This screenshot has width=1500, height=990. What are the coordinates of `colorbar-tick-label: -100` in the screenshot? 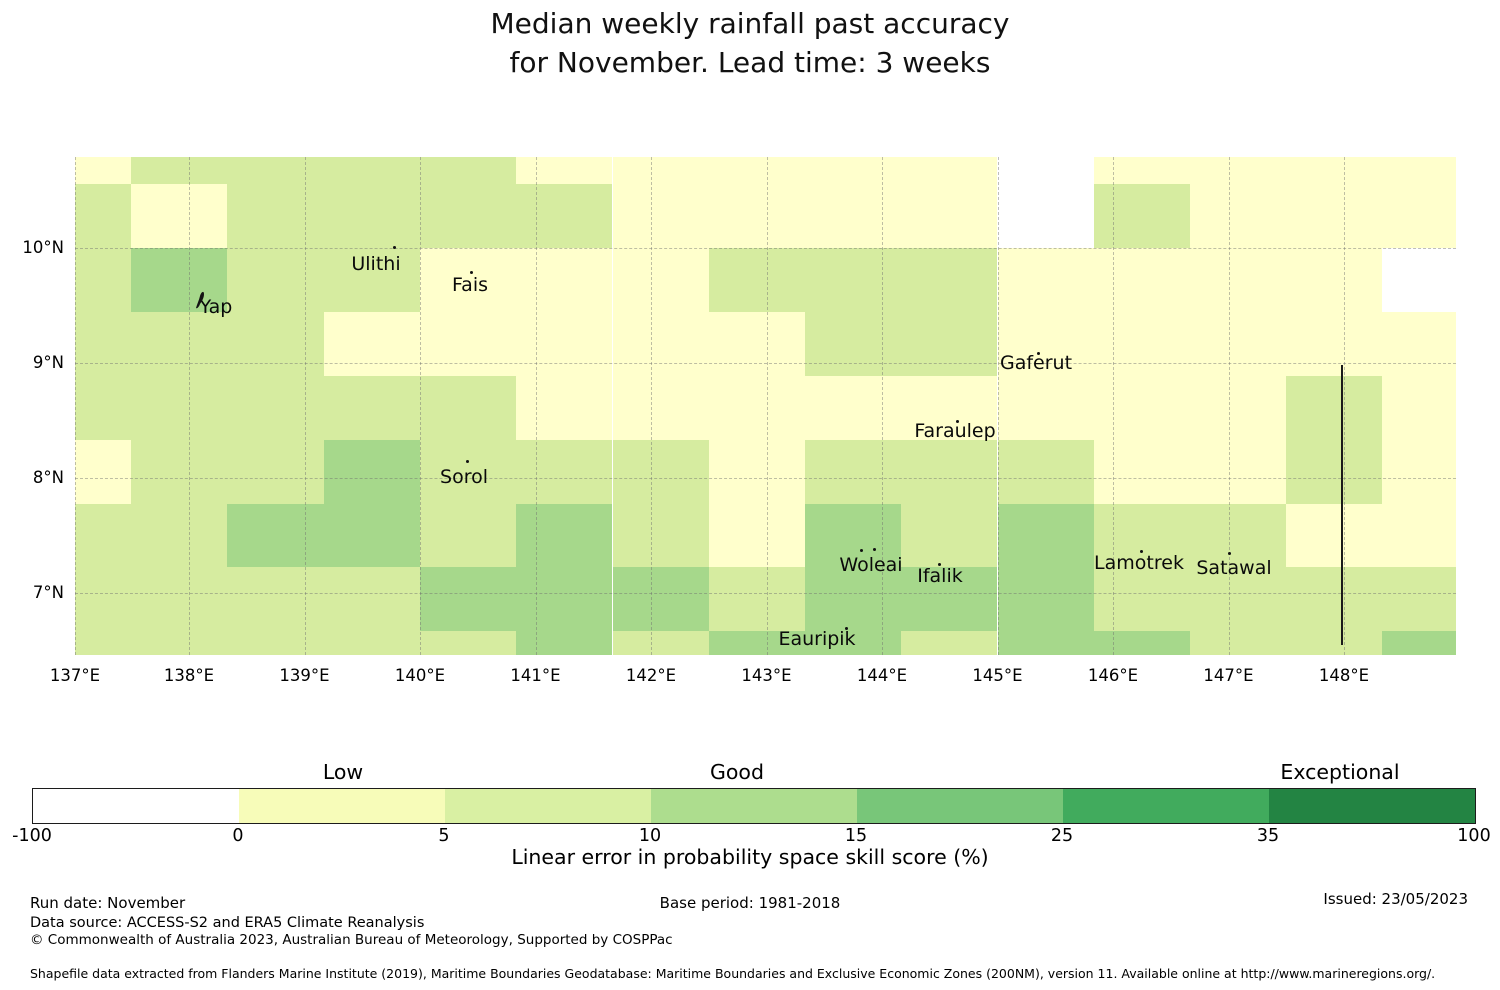 It's located at (32, 836).